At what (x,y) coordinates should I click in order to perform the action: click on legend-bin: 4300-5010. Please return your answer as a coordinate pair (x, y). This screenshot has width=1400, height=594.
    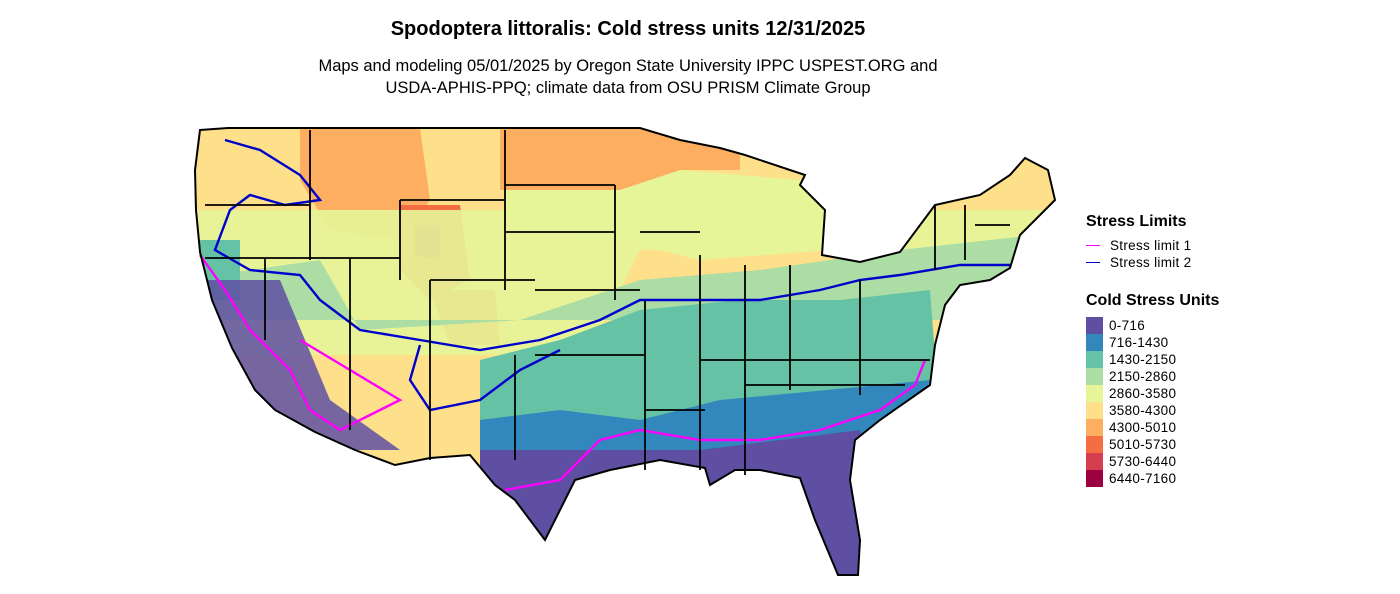
    Looking at the image, I should click on (1176, 427).